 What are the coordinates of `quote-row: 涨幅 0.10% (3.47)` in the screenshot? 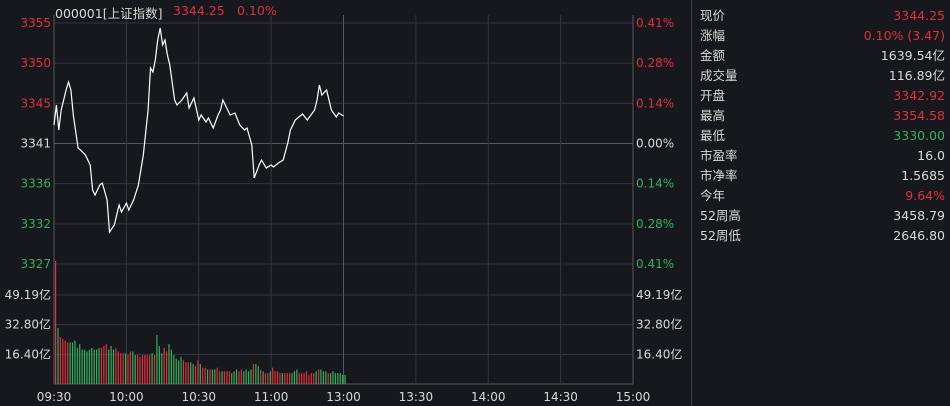 It's located at (822, 36).